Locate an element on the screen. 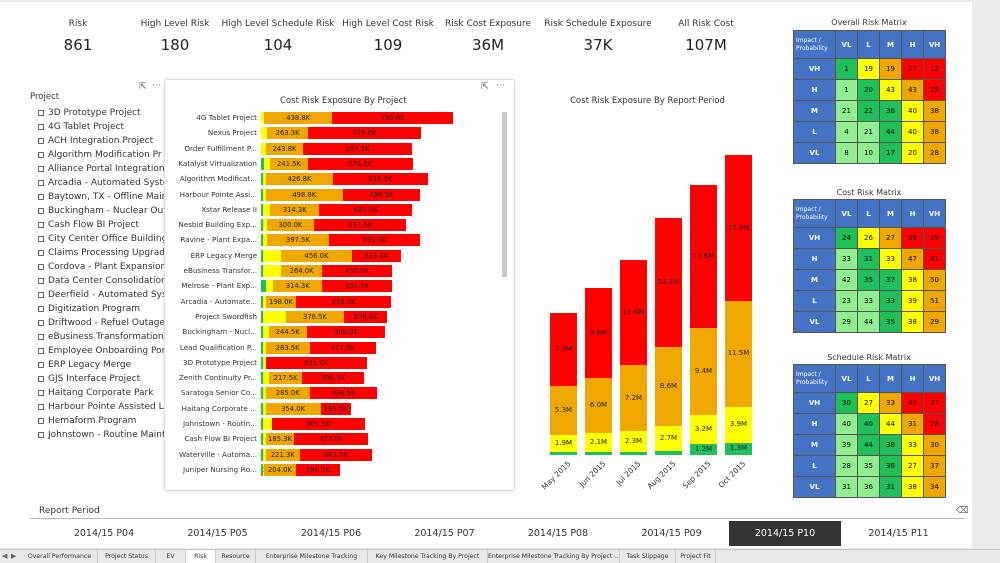 The width and height of the screenshot is (1000, 563). eraser-icon: ⌫ is located at coordinates (962, 511).